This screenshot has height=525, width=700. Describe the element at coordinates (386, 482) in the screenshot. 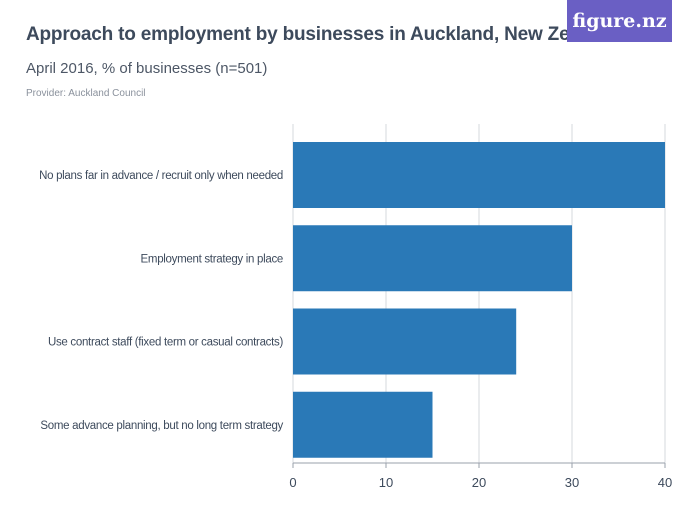

I see `x-tick-label: 10` at that location.